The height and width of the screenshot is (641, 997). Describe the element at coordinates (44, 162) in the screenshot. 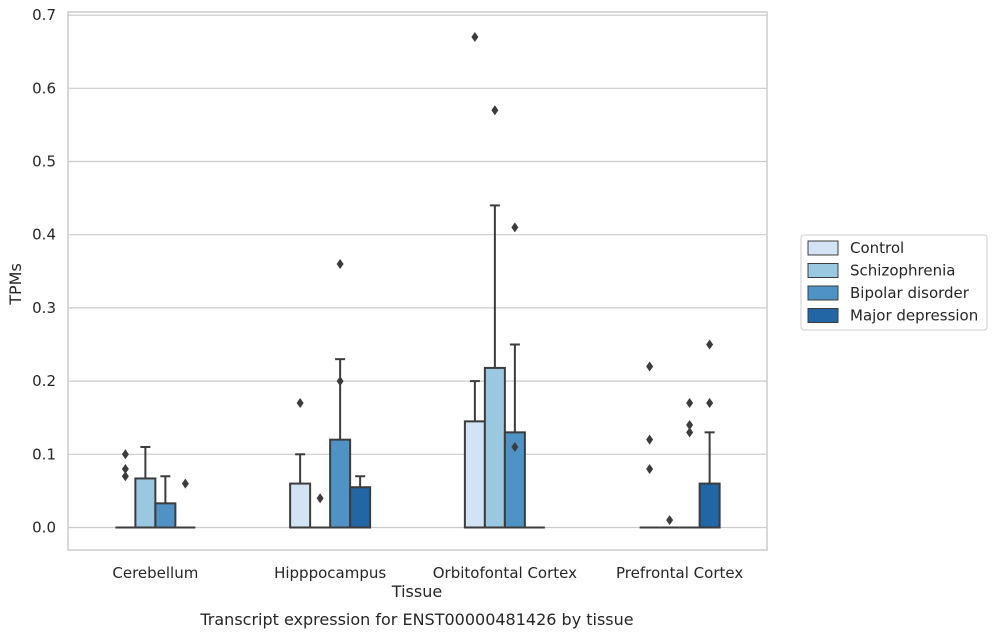

I see `y-tick-label: 0.5` at that location.